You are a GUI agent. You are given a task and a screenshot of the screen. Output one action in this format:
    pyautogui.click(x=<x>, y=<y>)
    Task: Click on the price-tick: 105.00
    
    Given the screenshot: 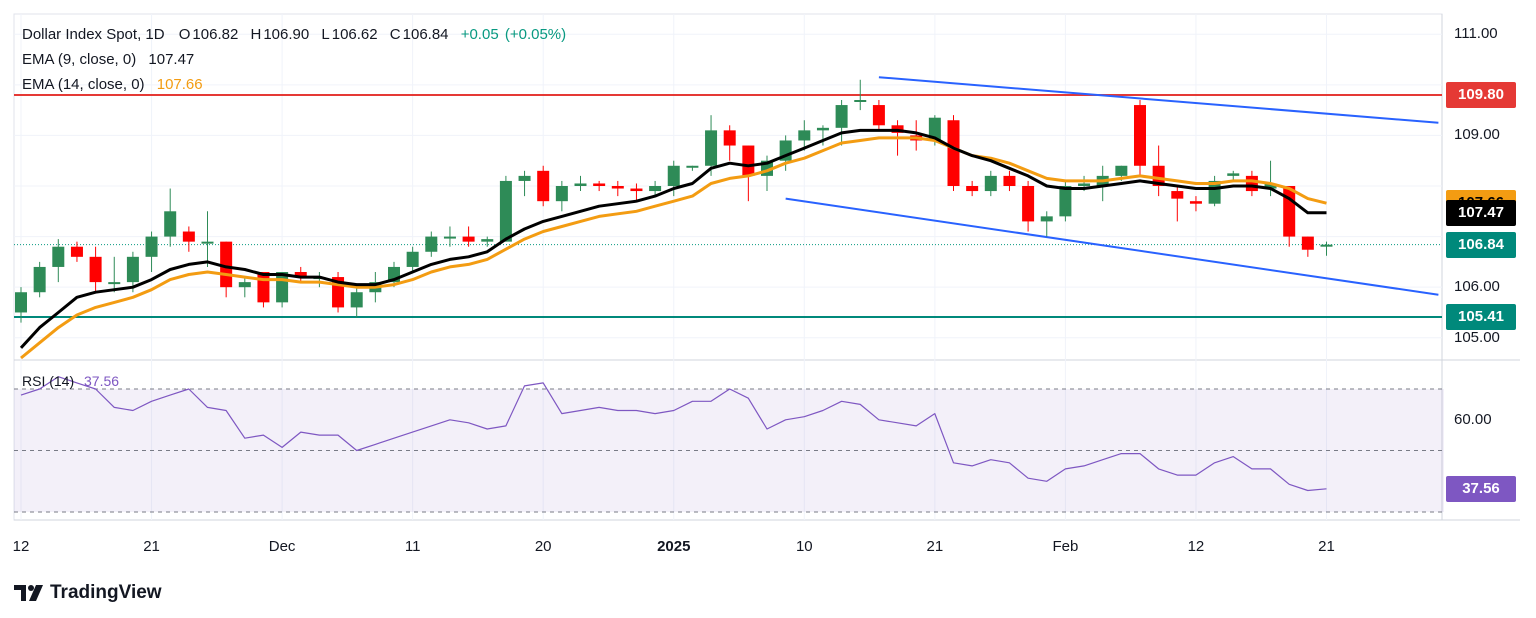 What is the action you would take?
    pyautogui.click(x=1477, y=337)
    